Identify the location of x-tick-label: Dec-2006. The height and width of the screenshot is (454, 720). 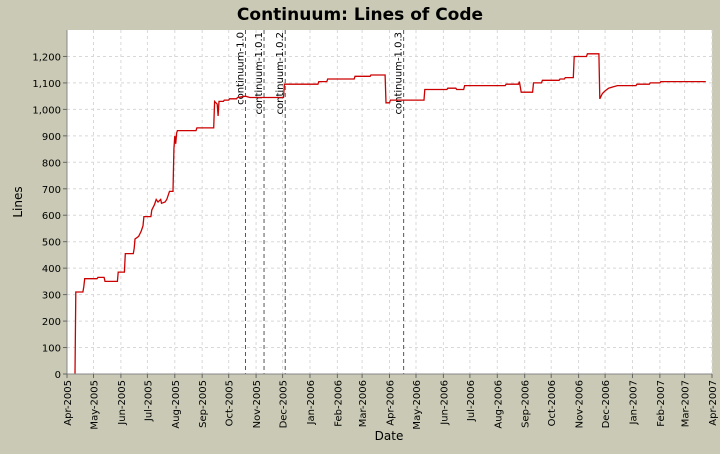
(606, 404).